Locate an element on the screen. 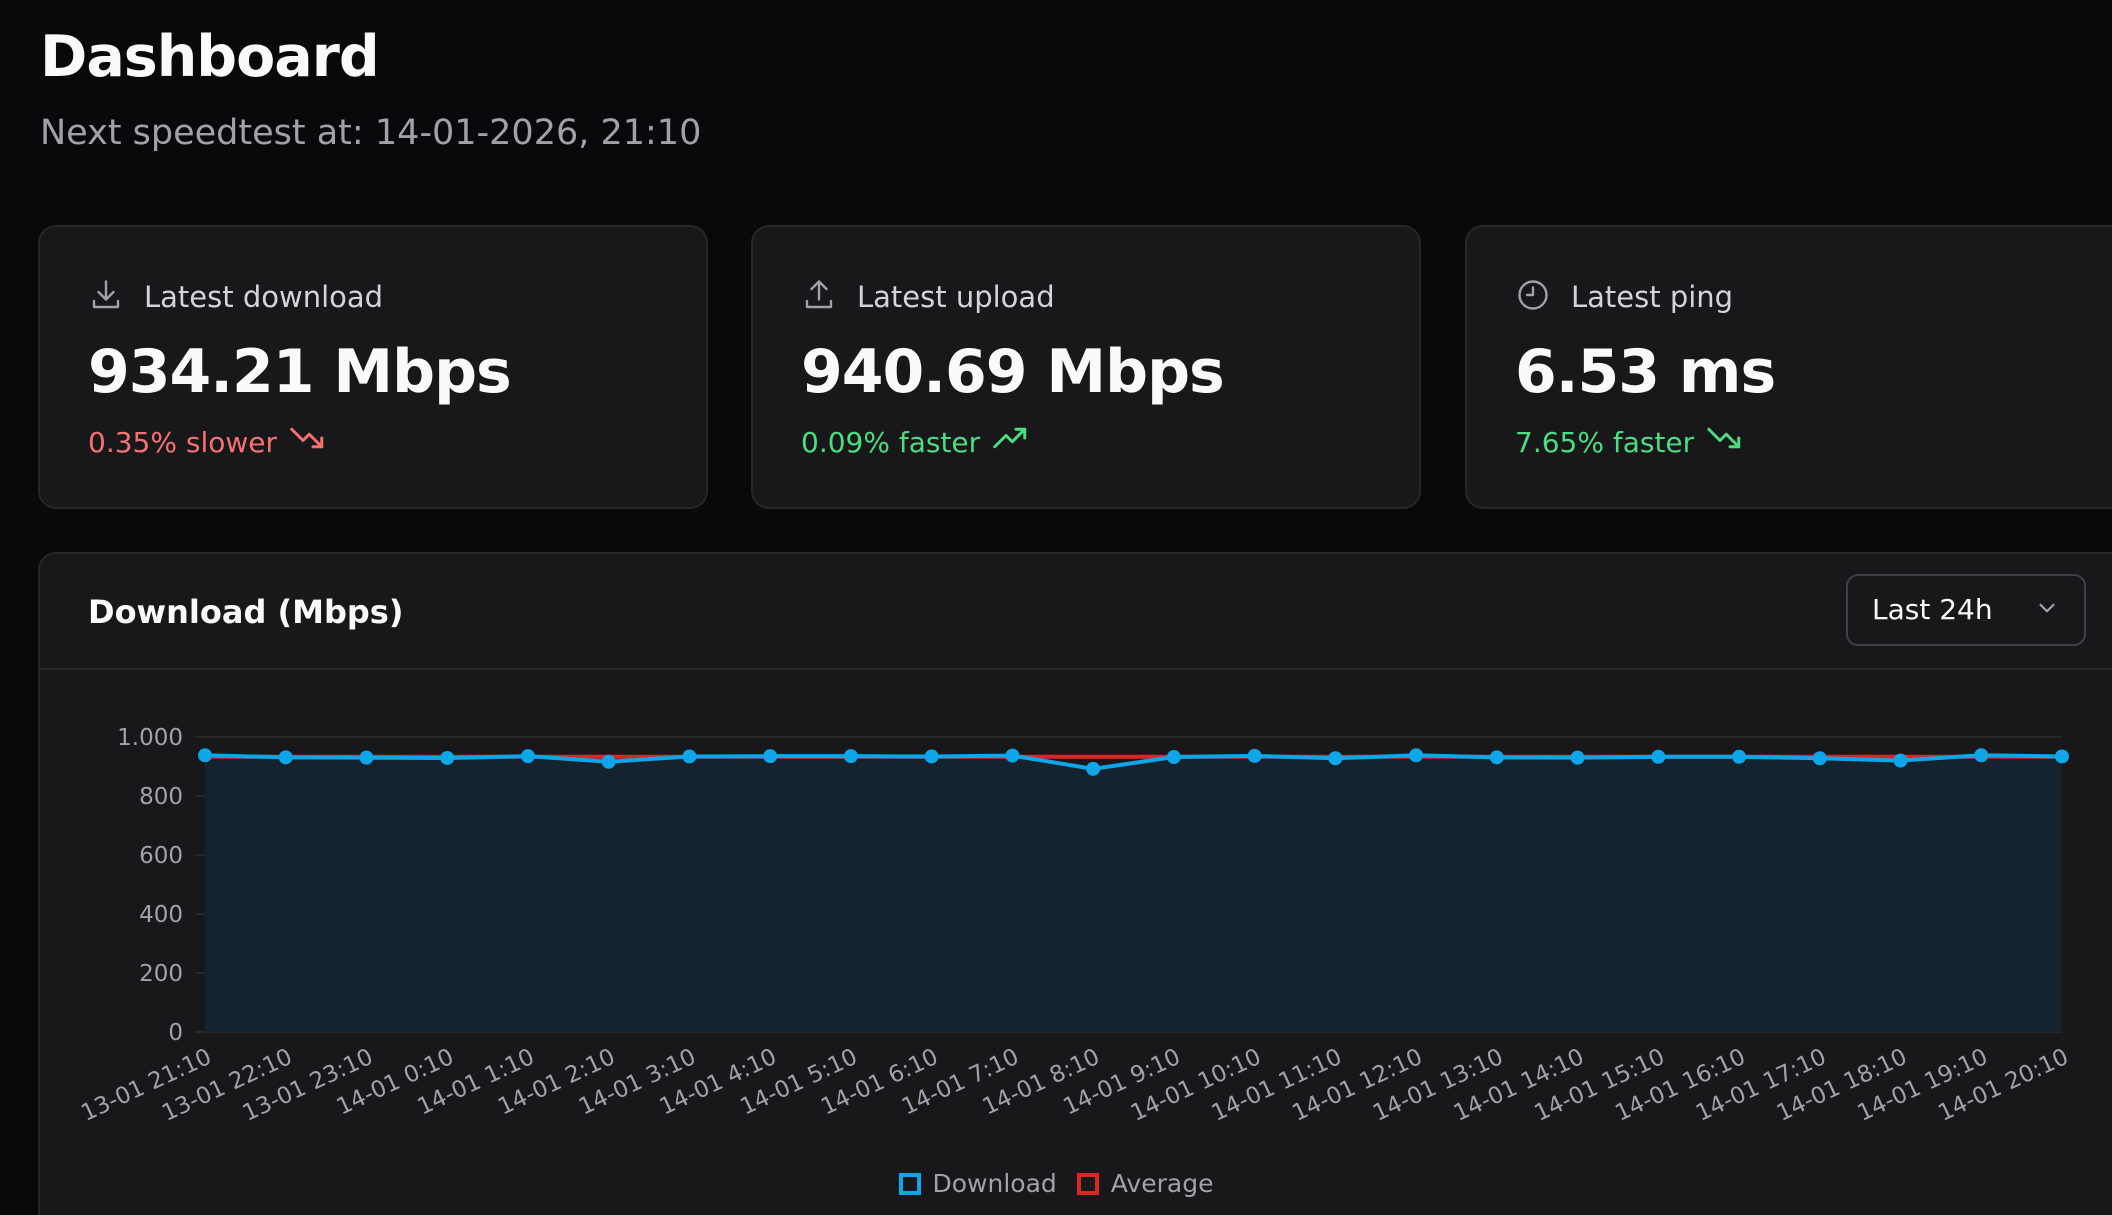  y-tick-label: 200 is located at coordinates (161, 974).